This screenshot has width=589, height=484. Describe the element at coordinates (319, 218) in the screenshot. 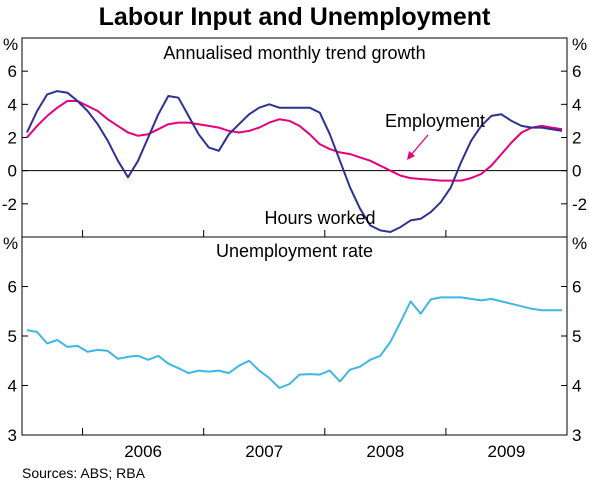

I see `hours-worked-annotation: Hours worked` at that location.